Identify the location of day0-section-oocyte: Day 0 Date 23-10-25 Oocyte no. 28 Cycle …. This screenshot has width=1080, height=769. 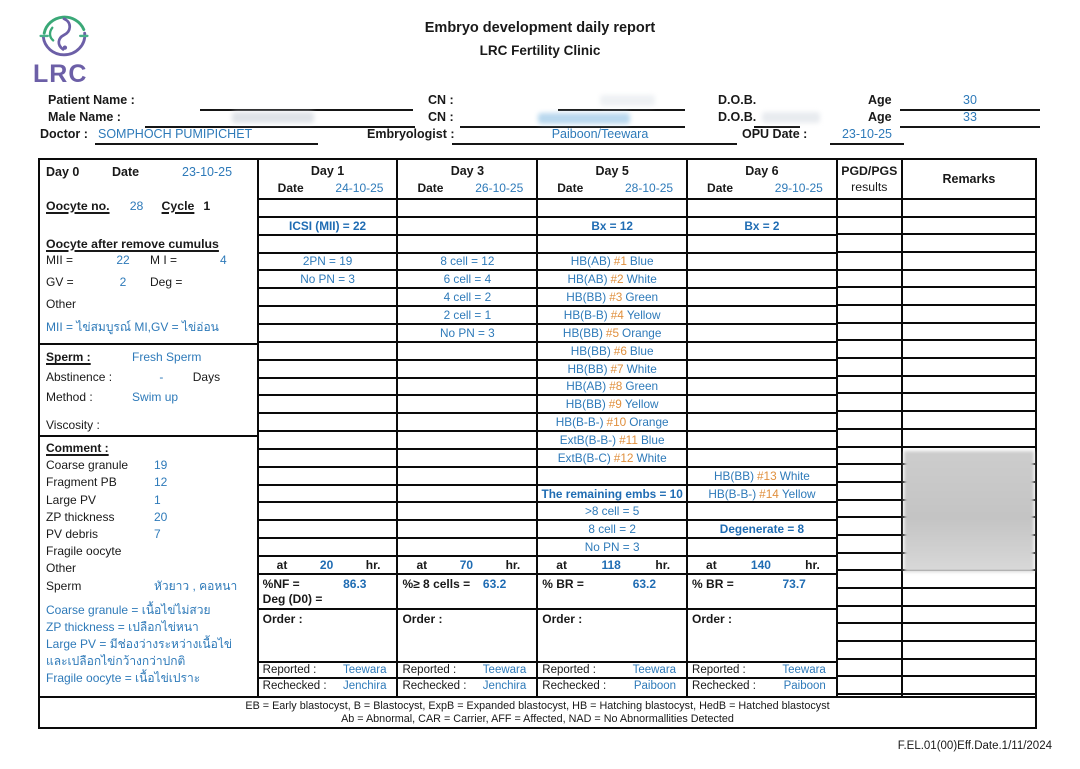
(148, 252).